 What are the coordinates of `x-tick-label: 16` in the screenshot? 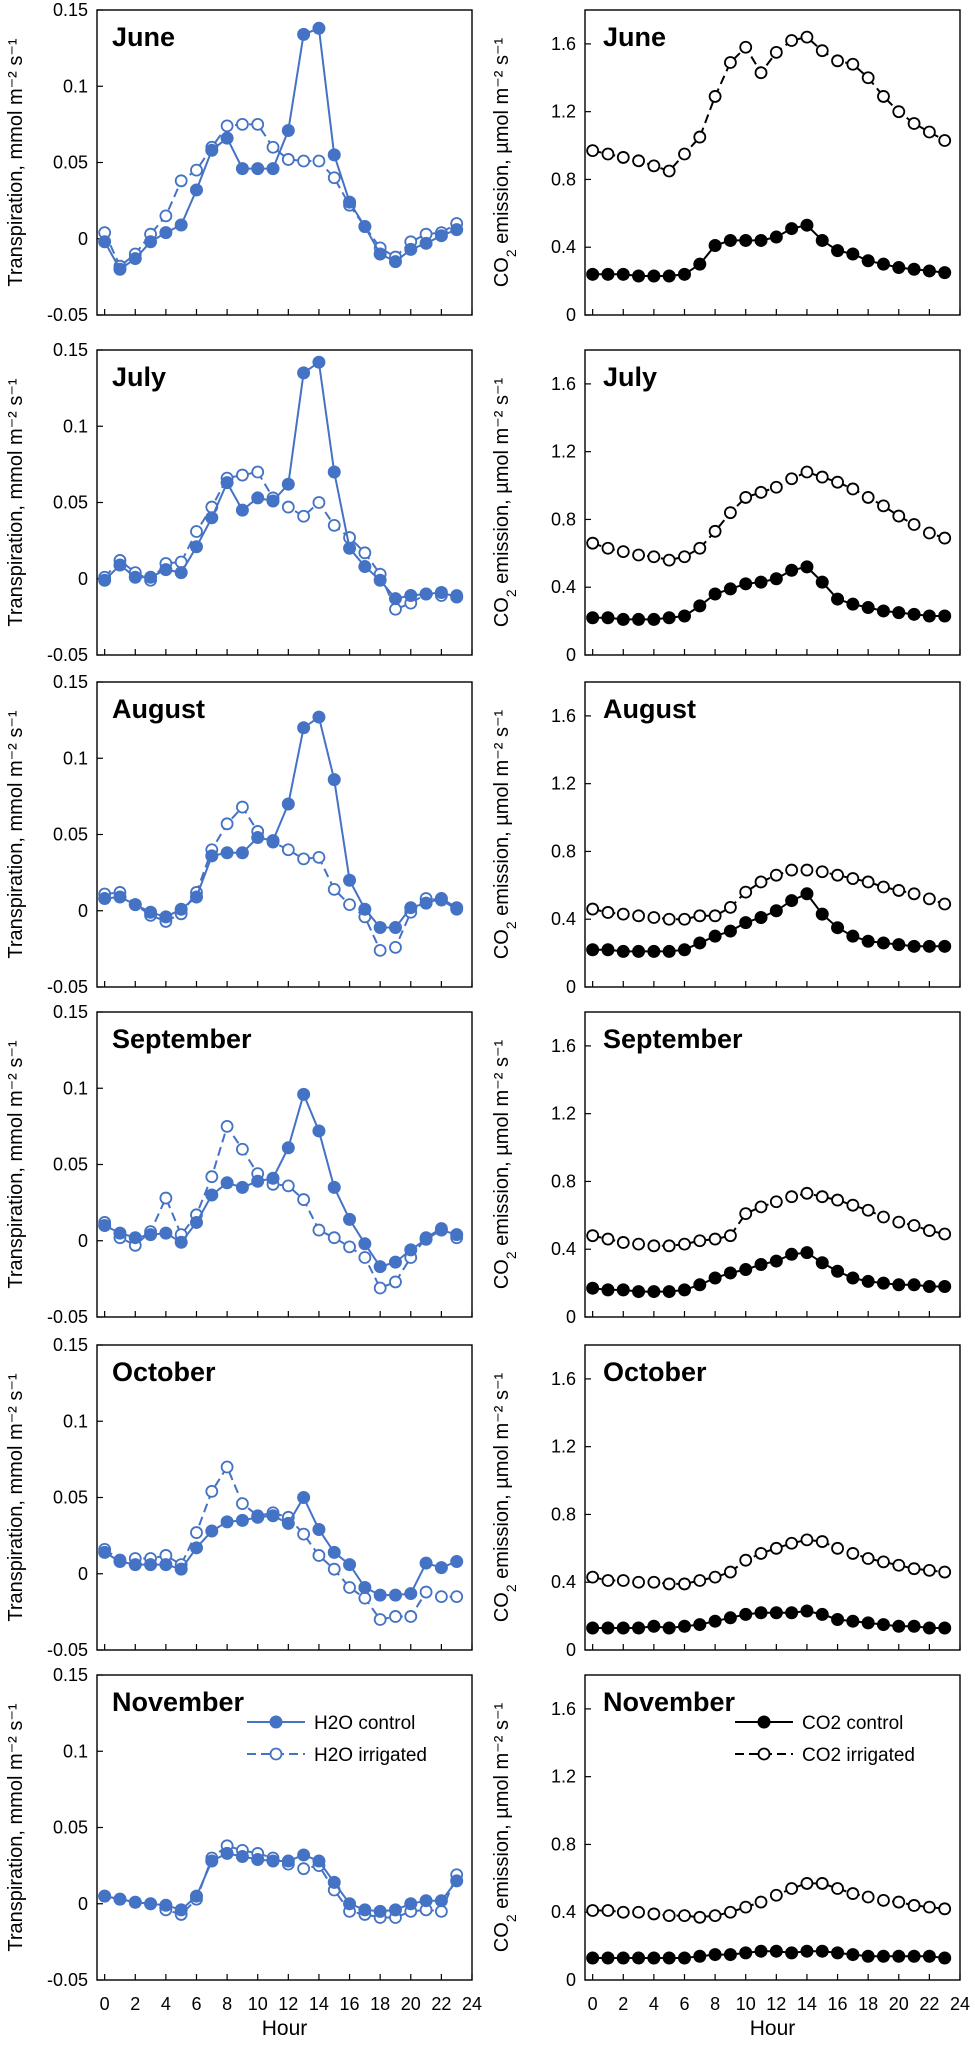 It's located at (350, 2004).